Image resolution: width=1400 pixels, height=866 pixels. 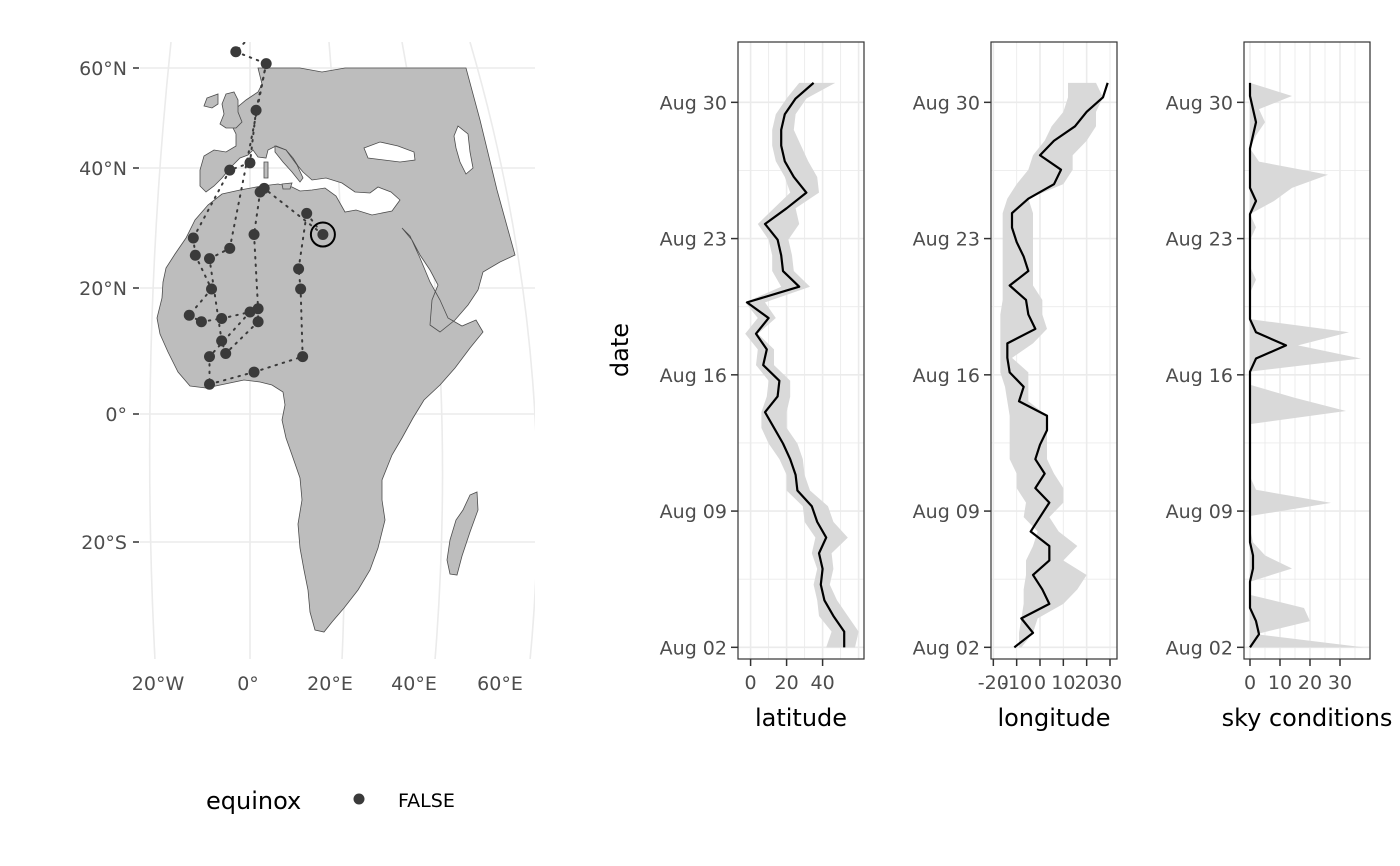 I want to click on map-y-tick-label: 40°N, so click(x=103, y=169).